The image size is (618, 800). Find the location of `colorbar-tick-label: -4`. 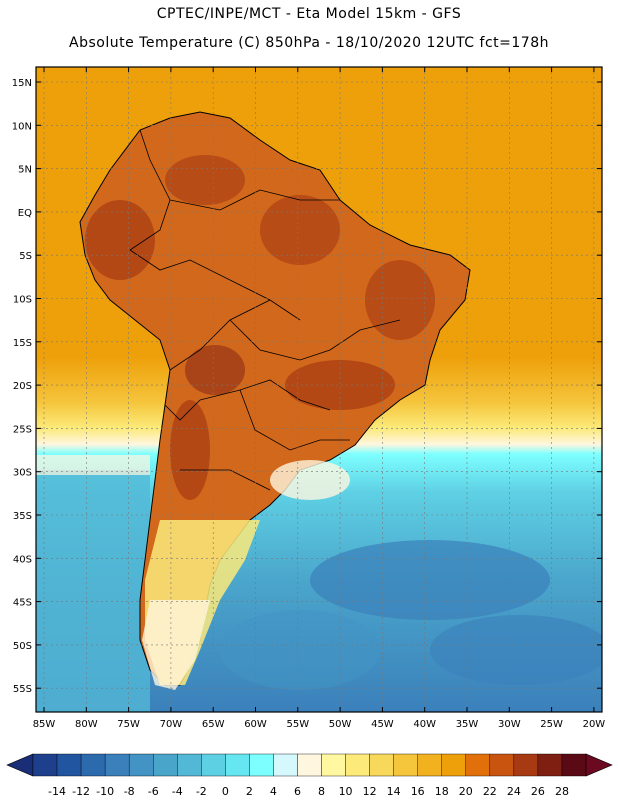

colorbar-tick-label: -4 is located at coordinates (177, 791).